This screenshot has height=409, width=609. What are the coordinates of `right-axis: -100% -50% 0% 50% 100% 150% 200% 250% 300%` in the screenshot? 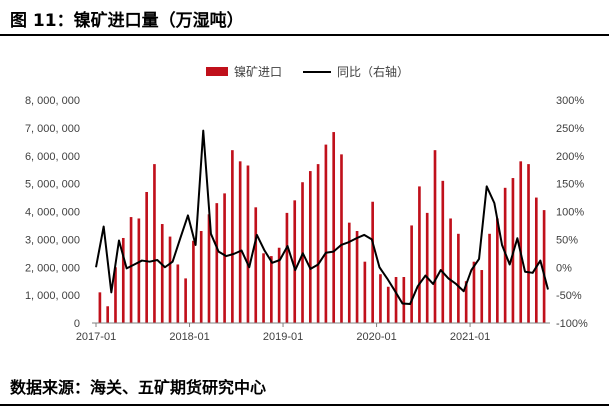 It's located at (572, 212).